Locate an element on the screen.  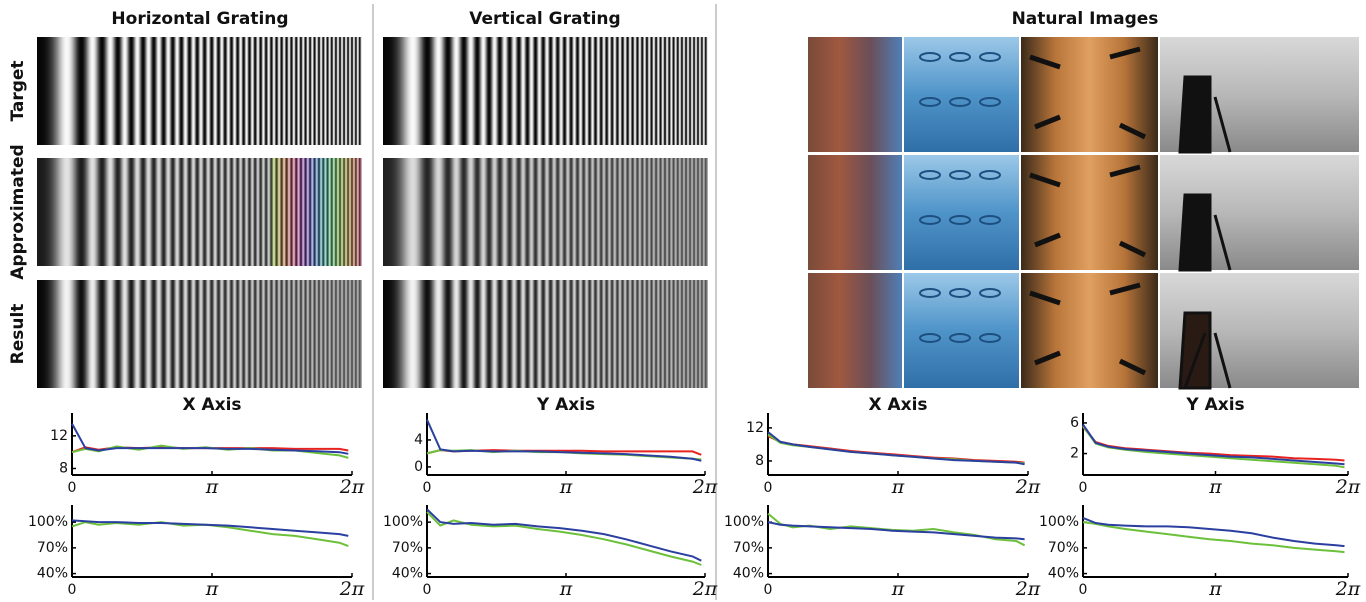
column-title: Natural Images is located at coordinates (1085, 19).